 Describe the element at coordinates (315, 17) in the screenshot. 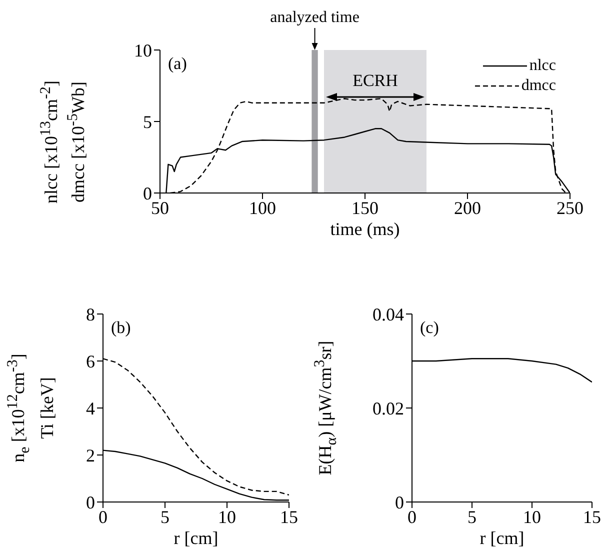

I see `band-label: analyzed time` at that location.